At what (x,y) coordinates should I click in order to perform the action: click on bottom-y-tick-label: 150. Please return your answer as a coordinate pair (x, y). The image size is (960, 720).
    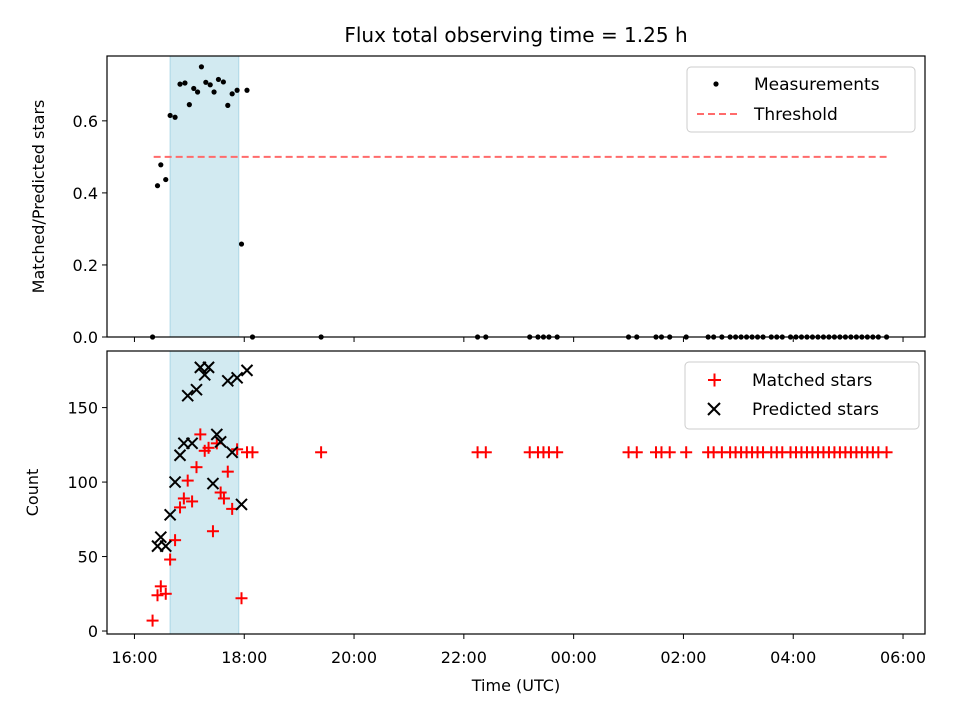
    Looking at the image, I should click on (82, 408).